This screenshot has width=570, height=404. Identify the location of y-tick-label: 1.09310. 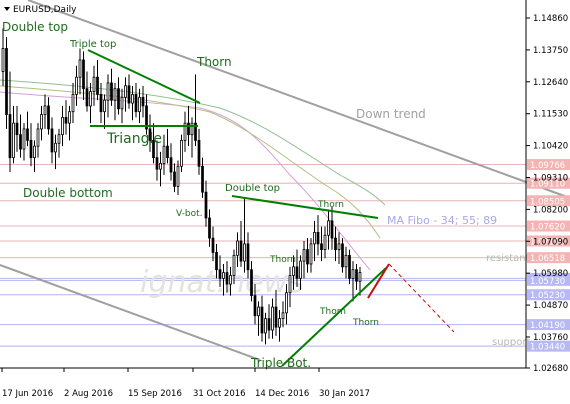
(550, 178).